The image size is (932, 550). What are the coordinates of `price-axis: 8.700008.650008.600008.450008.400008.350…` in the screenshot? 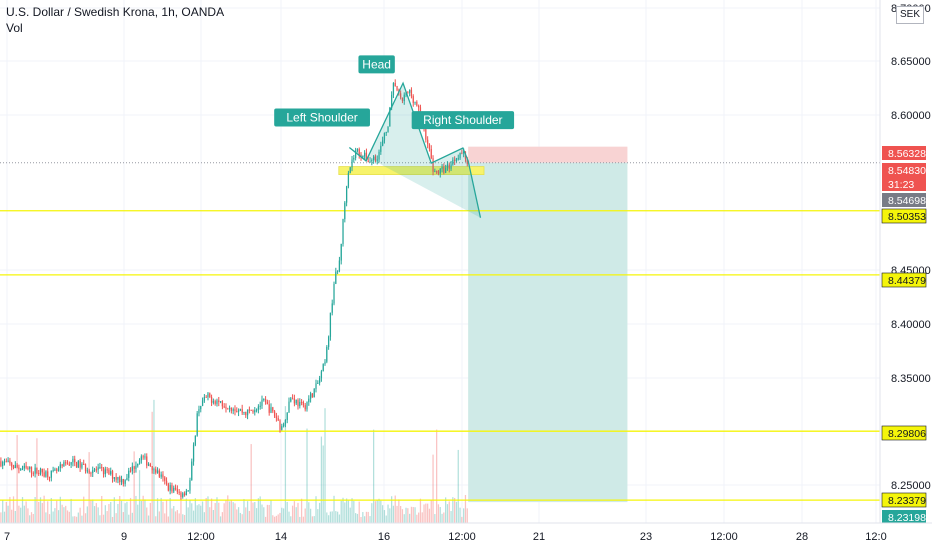 It's located at (905, 262).